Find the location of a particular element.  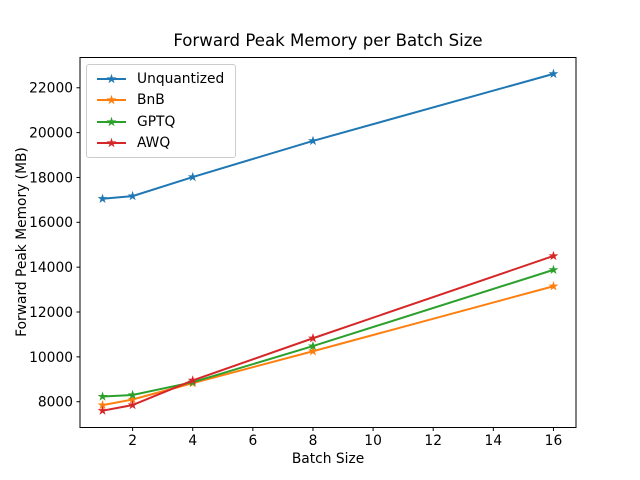

legend: Unquantized BnB GPTQ AWQ is located at coordinates (161, 111).